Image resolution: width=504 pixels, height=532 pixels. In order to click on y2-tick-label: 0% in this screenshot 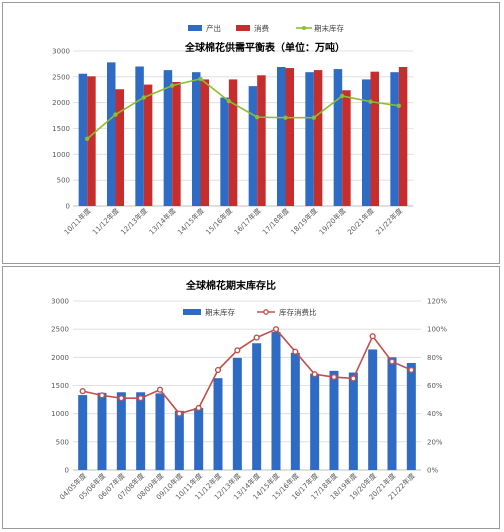, I will do `click(432, 471)`.